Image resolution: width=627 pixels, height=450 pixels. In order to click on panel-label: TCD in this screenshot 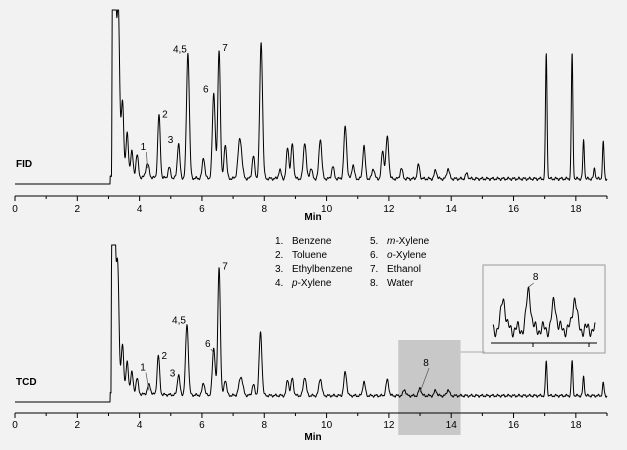, I will do `click(26, 382)`.